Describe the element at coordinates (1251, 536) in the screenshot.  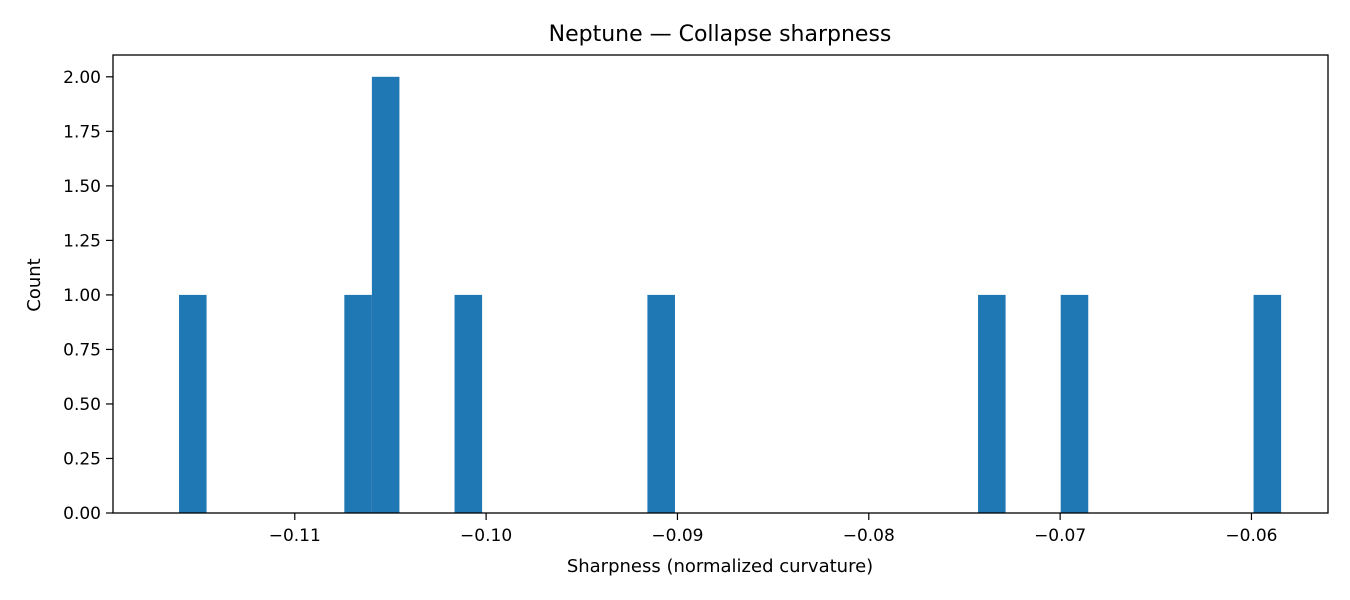
I see `x-tick-label: −0.06` at that location.